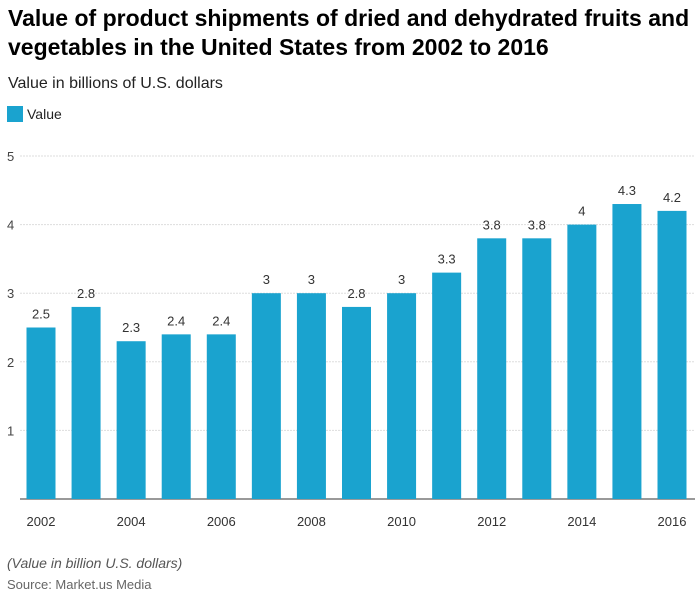 The width and height of the screenshot is (700, 598). Describe the element at coordinates (79, 584) in the screenshot. I see `source: Source: Market.us Media` at that location.